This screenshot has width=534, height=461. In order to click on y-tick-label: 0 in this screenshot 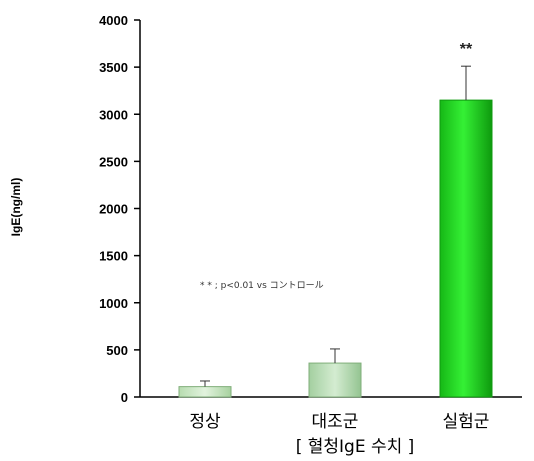, I will do `click(124, 397)`.